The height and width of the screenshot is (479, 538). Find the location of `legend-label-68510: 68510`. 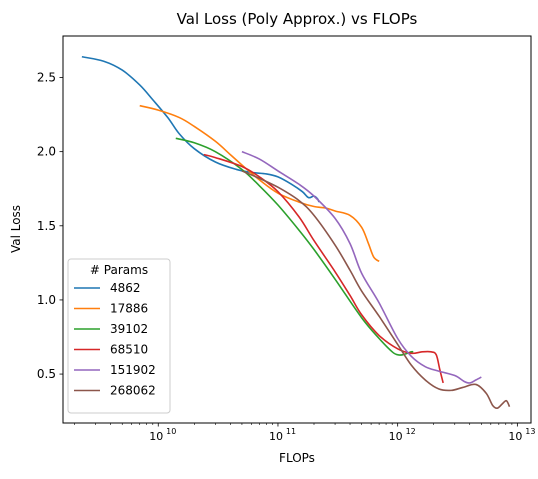

legend-label-68510: 68510 is located at coordinates (129, 350).